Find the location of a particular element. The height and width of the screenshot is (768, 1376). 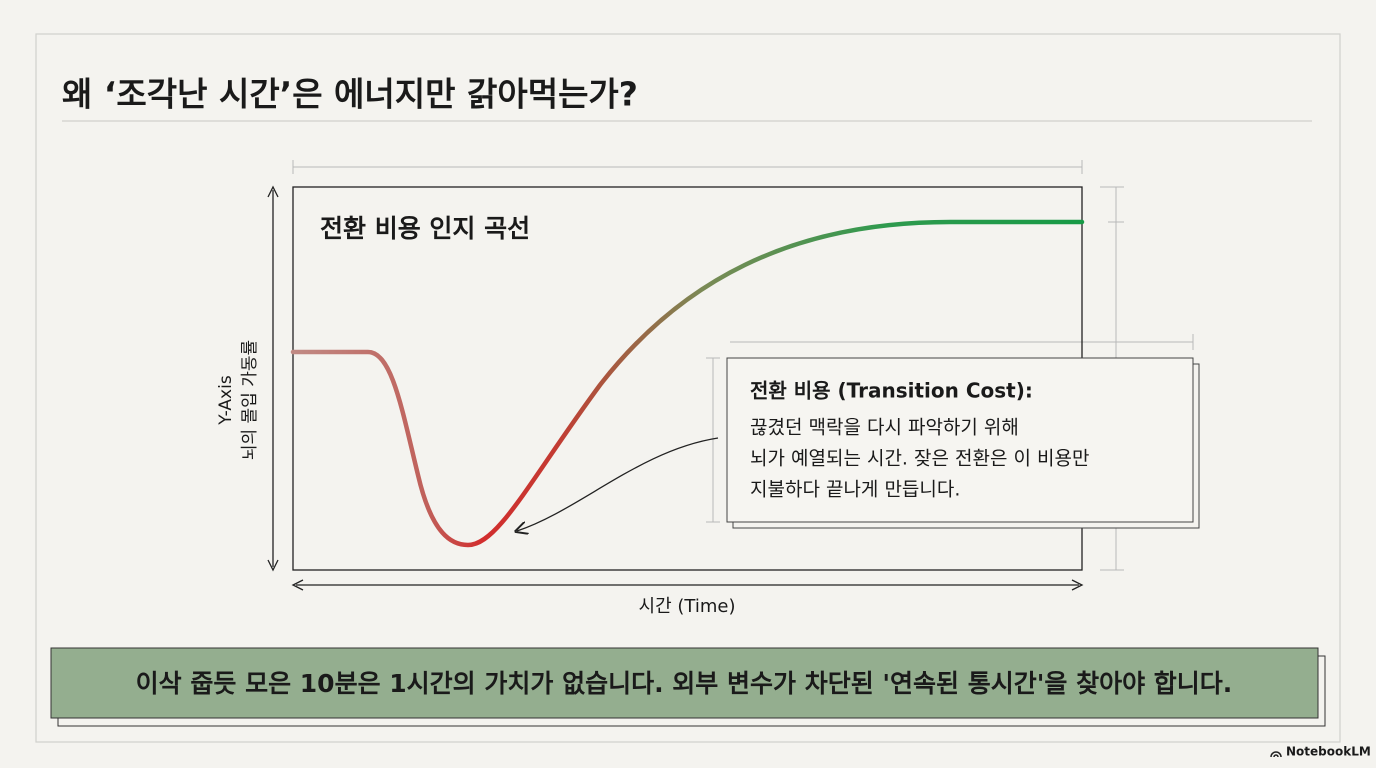

callout-line: 지불하다 끝나게 만듭니다. is located at coordinates (855, 490).